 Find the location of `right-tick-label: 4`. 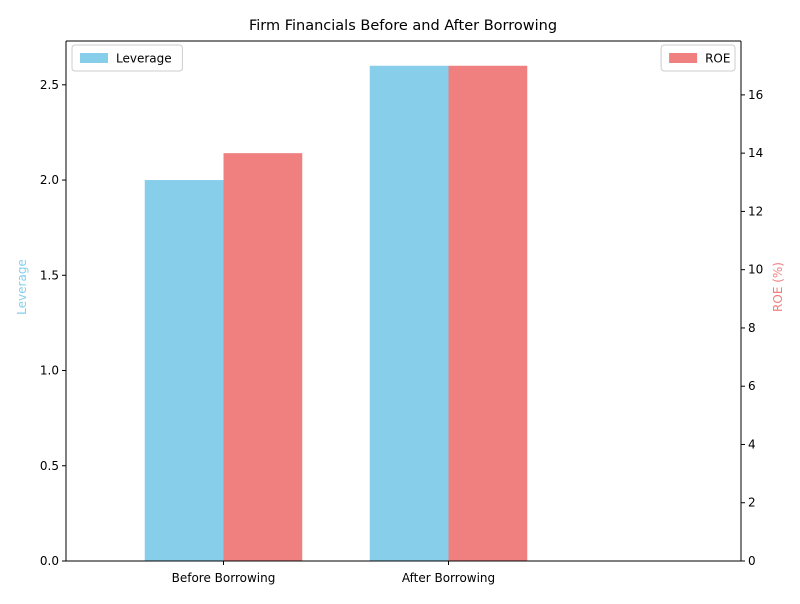

right-tick-label: 4 is located at coordinates (752, 444).